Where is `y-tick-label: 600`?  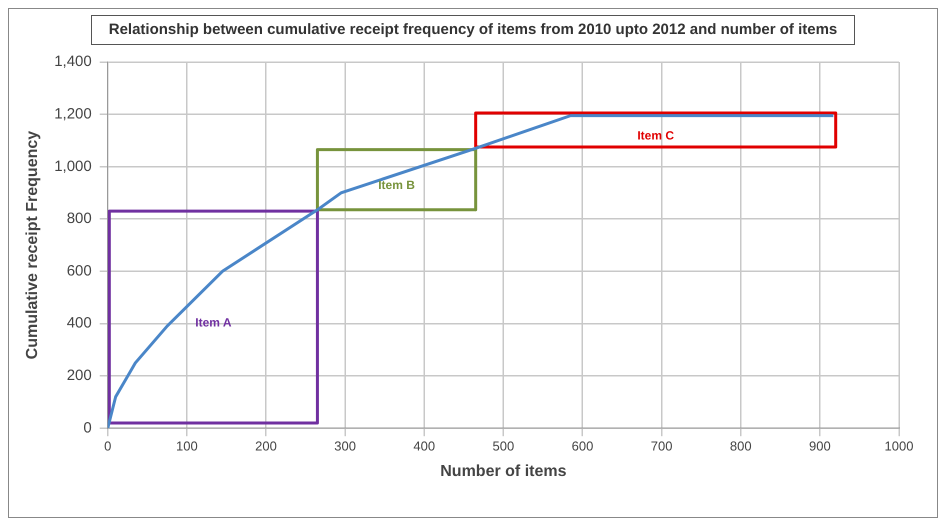 y-tick-label: 600 is located at coordinates (79, 271).